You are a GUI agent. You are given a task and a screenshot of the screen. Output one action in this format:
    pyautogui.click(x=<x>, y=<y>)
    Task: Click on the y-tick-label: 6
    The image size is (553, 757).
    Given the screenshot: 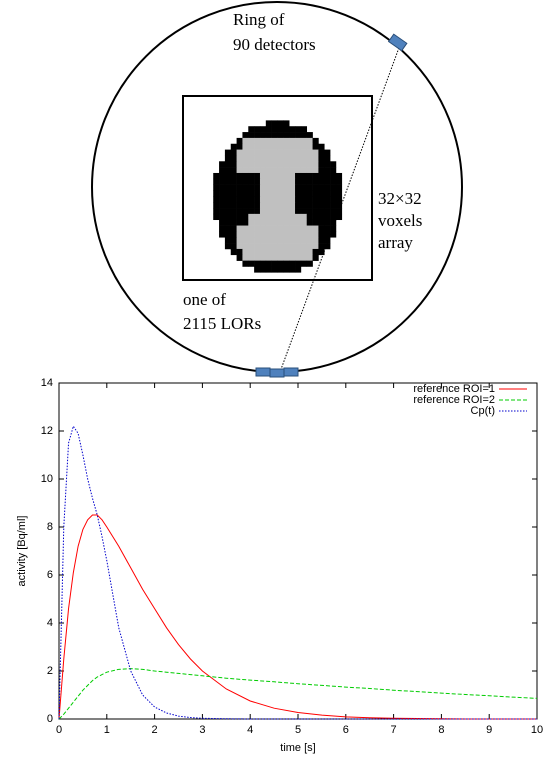 What is the action you would take?
    pyautogui.click(x=50, y=575)
    